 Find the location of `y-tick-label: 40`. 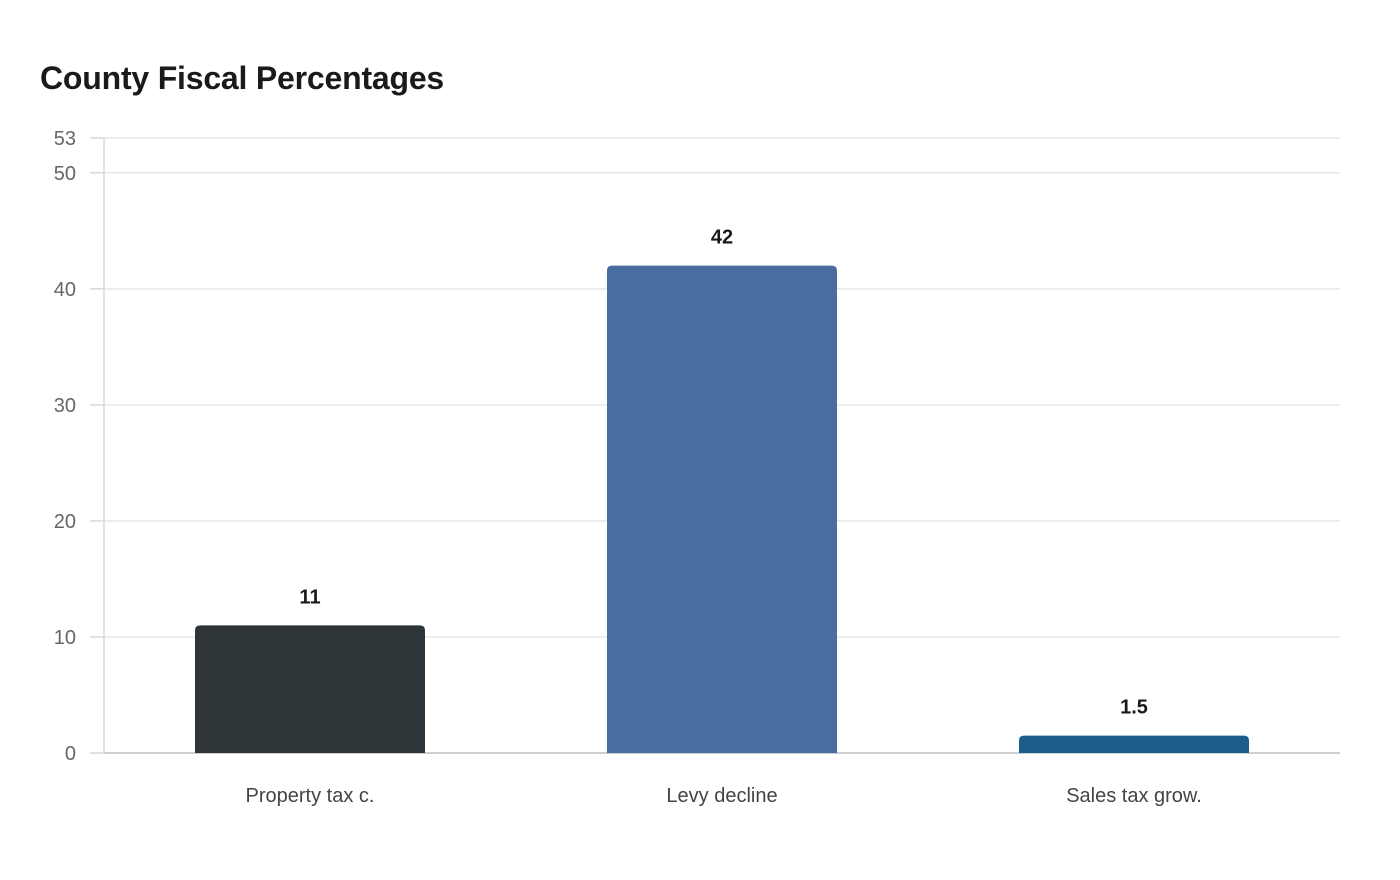

y-tick-label: 40 is located at coordinates (65, 290).